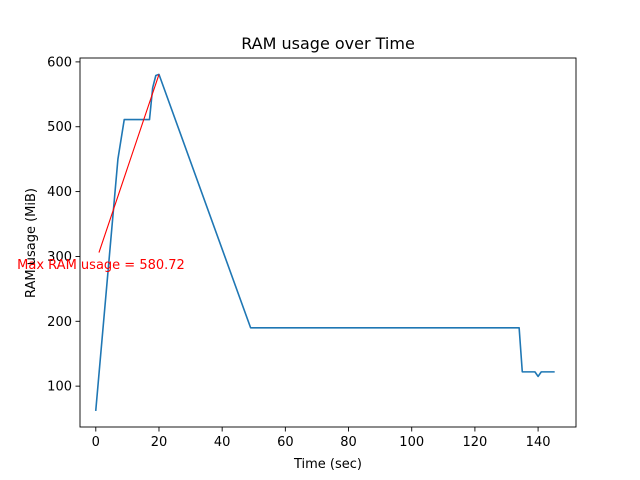 The width and height of the screenshot is (640, 480). What do you see at coordinates (96, 442) in the screenshot?
I see `x-tick-label: 0` at bounding box center [96, 442].